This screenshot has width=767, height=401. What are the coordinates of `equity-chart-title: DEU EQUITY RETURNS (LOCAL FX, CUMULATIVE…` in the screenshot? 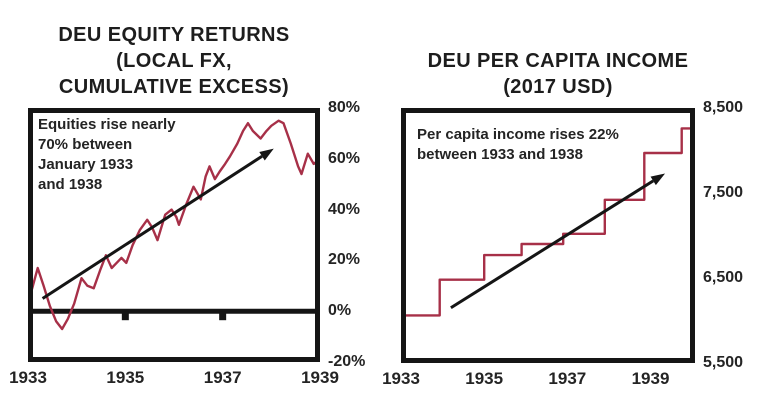 It's located at (174, 61).